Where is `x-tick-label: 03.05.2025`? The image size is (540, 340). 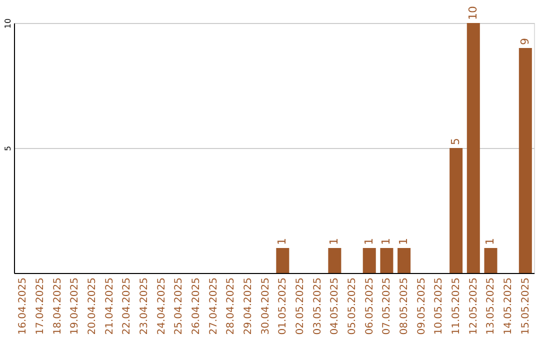
x-tick-label: 03.05.2025 is located at coordinates (318, 306).